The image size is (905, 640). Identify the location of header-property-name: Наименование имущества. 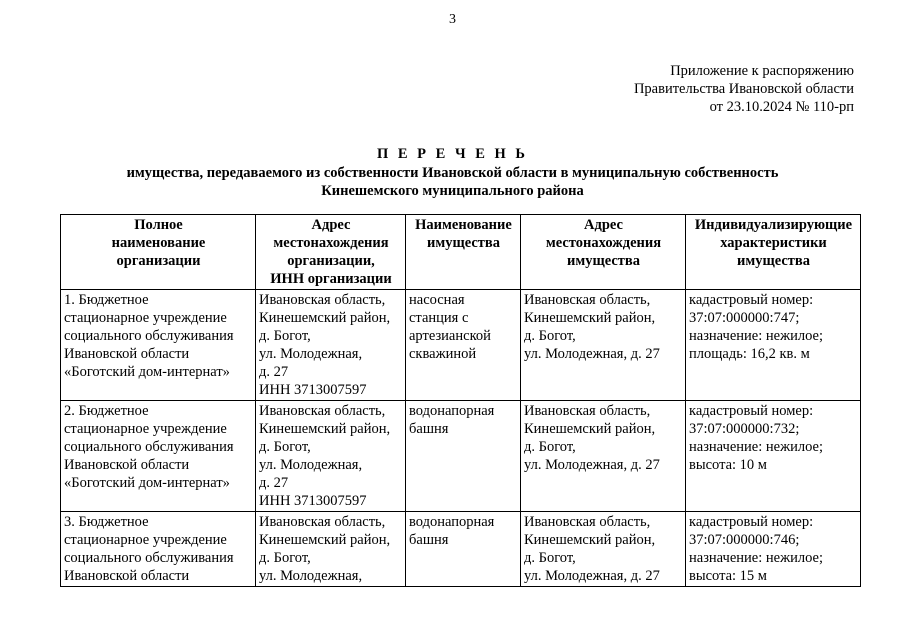
(463, 252).